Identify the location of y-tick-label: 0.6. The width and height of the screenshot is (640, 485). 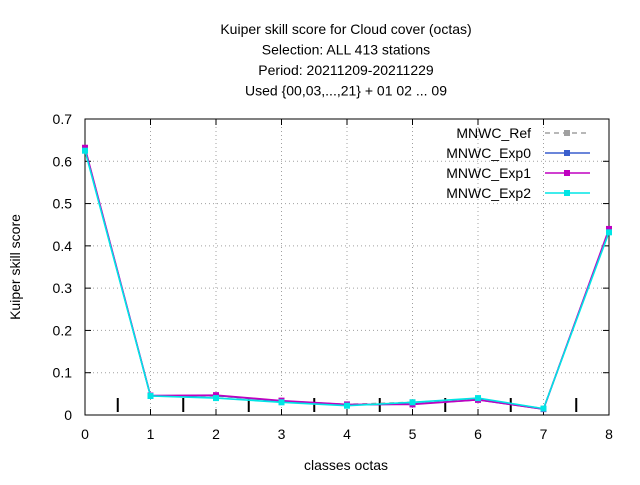
(63, 161).